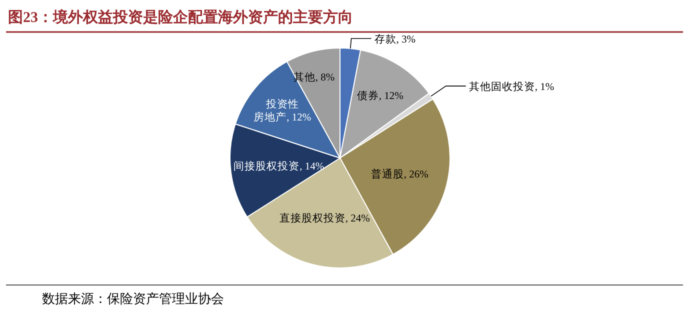 This screenshot has width=689, height=320. Describe the element at coordinates (133, 298) in the screenshot. I see `source-note: 数据来源：保险资产管理业协会` at that location.